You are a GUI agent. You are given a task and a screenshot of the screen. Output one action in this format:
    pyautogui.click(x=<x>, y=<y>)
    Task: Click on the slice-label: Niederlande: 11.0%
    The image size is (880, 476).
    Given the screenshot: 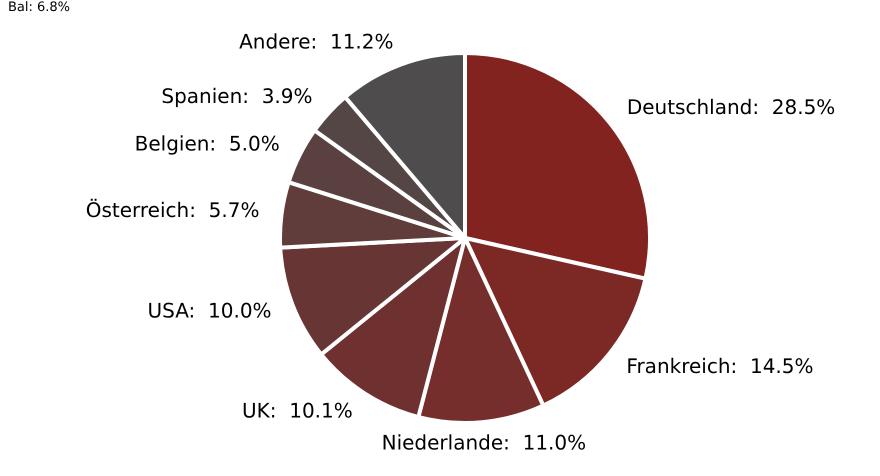 What is the action you would take?
    pyautogui.click(x=484, y=442)
    